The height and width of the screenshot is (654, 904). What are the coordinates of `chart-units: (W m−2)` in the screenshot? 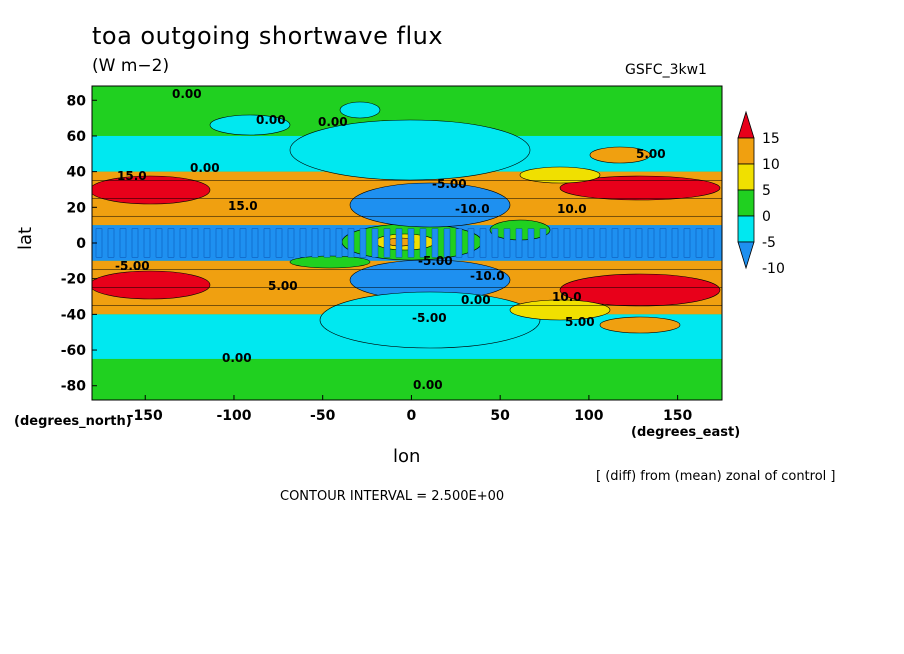 It's located at (131, 66).